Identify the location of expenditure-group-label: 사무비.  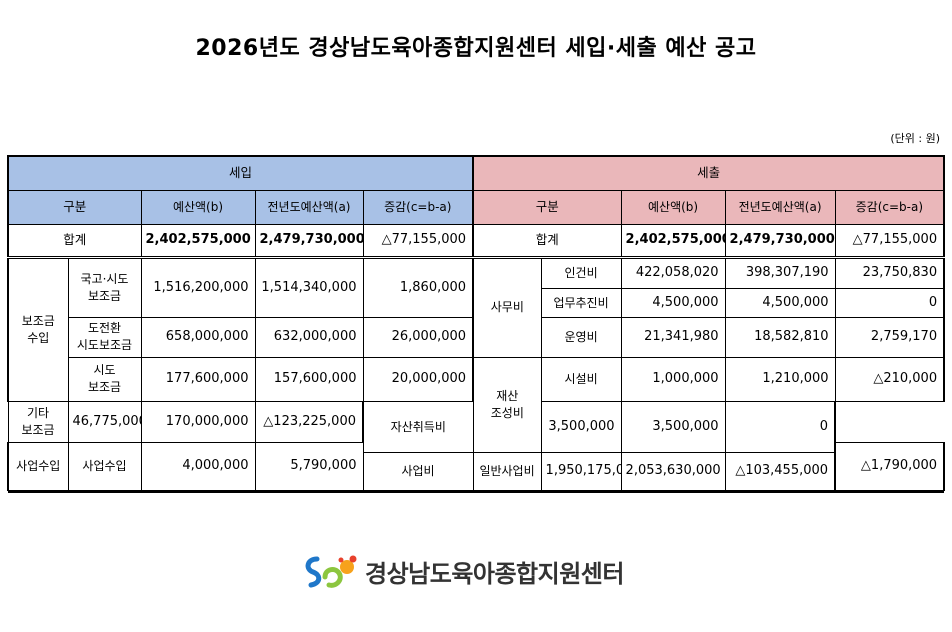
(507, 306).